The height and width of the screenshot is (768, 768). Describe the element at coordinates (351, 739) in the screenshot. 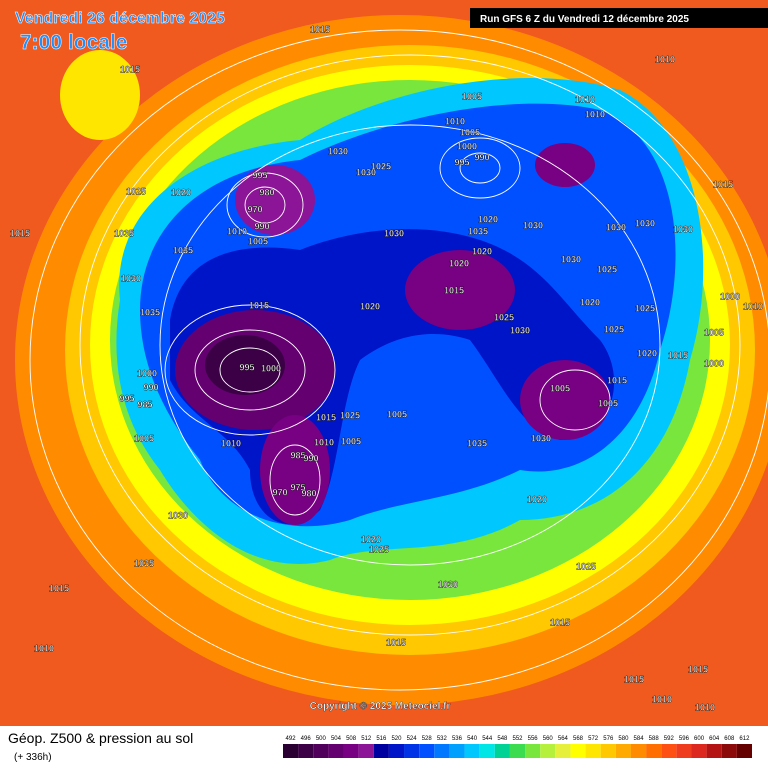

I see `legend-label: 508` at that location.